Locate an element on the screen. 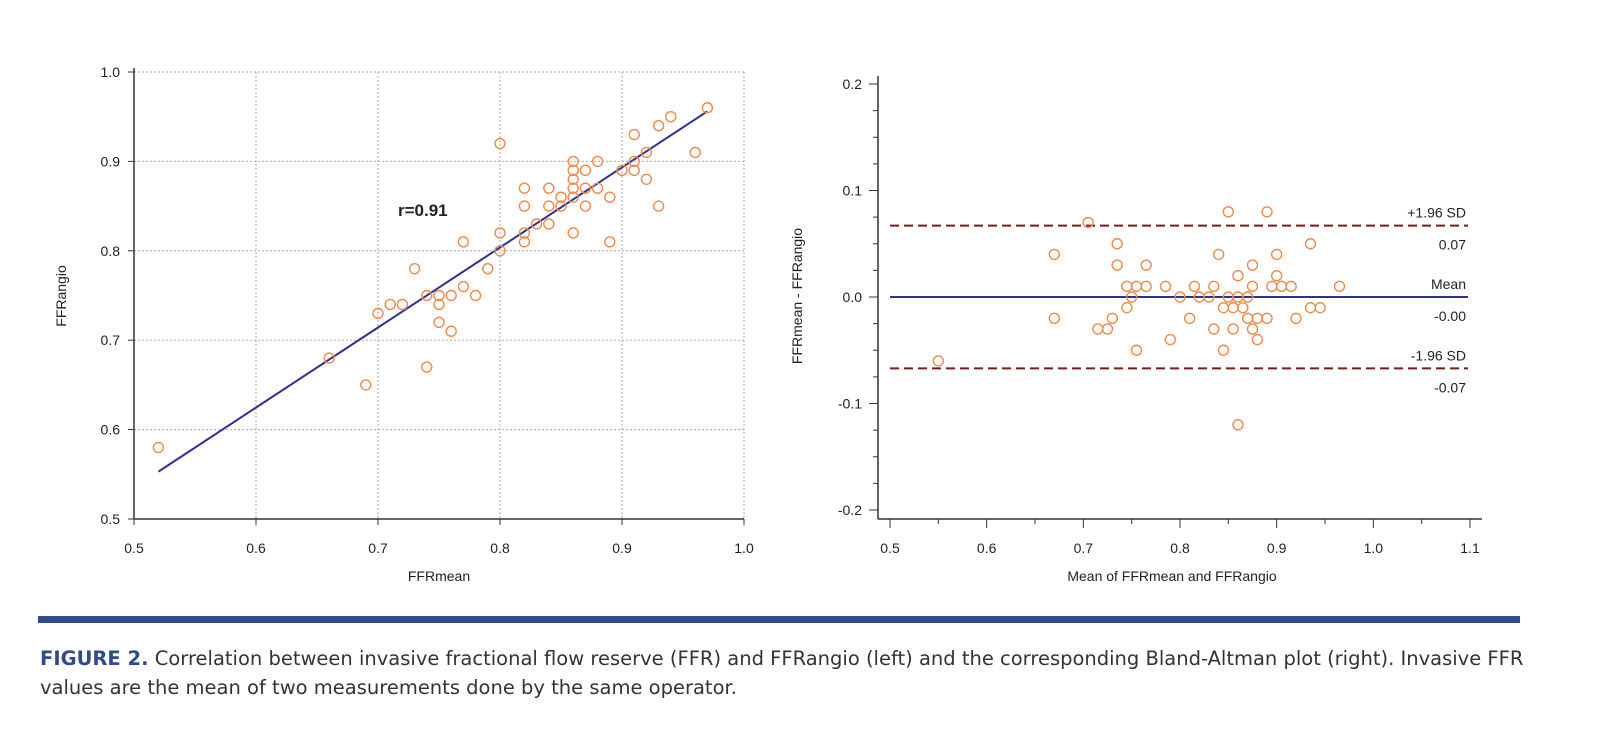 The image size is (1604, 746). y-axis-label: FFRangio is located at coordinates (61, 296).